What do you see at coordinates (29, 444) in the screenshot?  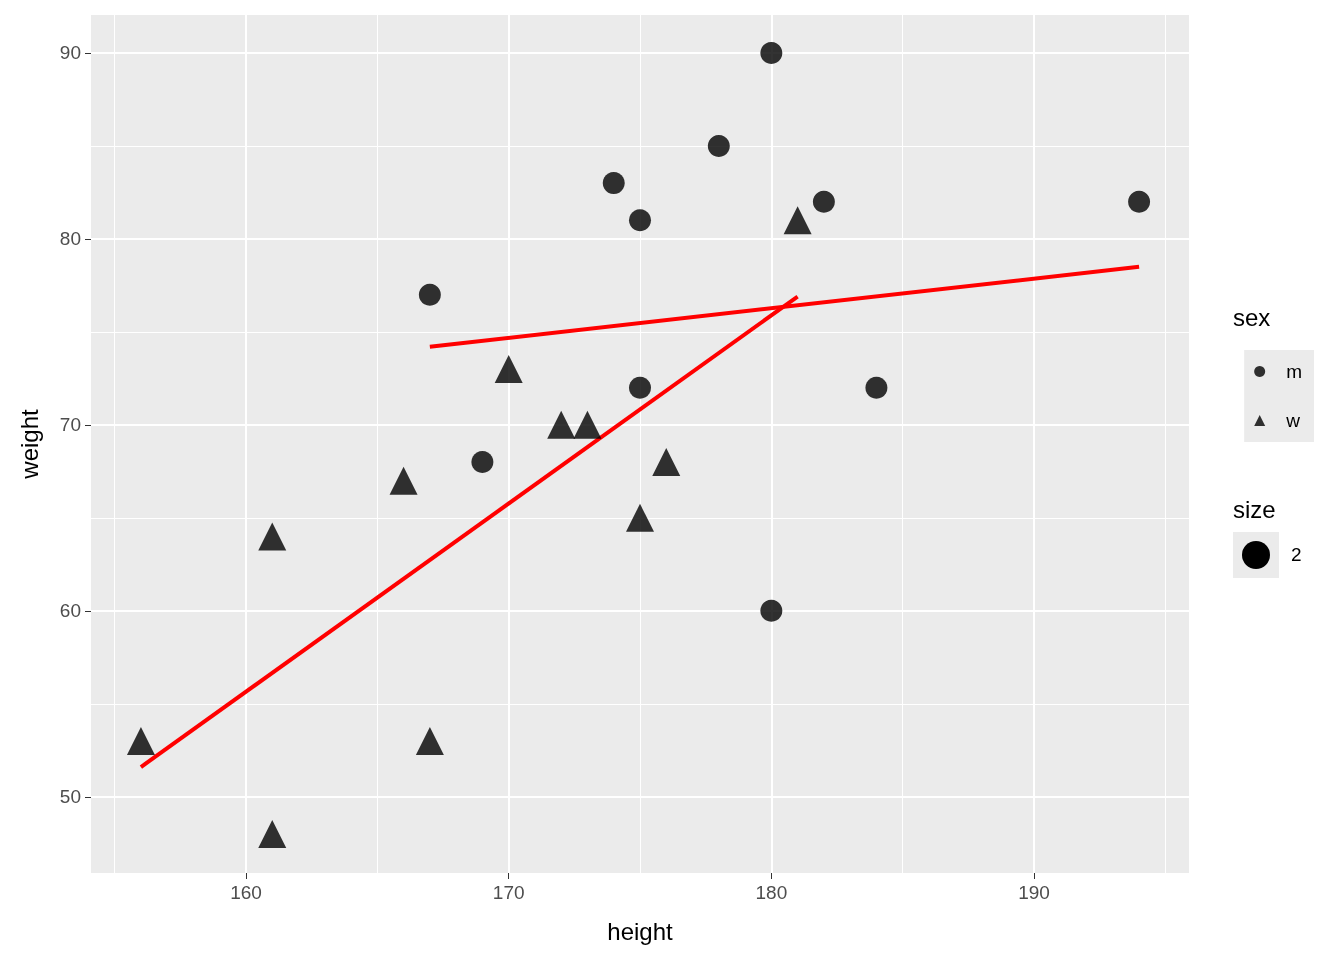 I see `y-axis-title: weight` at bounding box center [29, 444].